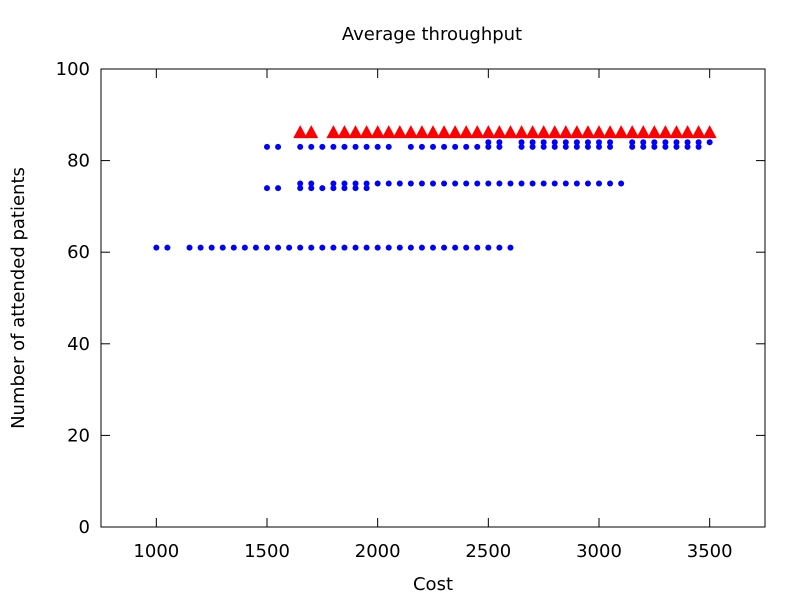 Image resolution: width=800 pixels, height=600 pixels. I want to click on x-tick-label: 3000, so click(599, 551).